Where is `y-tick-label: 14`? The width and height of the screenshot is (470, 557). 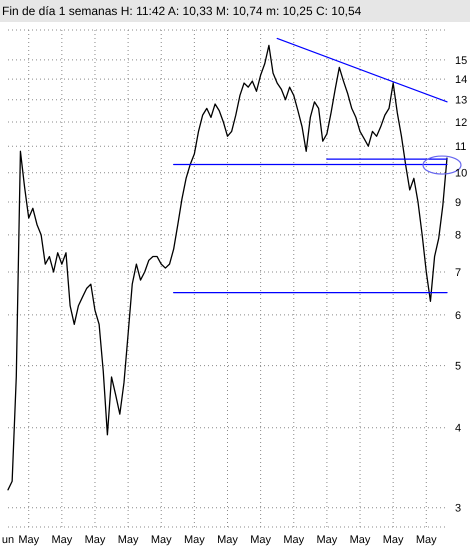
y-tick-label: 14 is located at coordinates (461, 80).